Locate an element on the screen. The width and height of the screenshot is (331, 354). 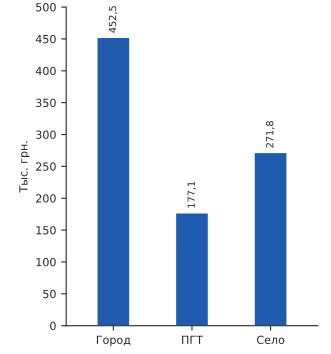
x-tick-label: Город is located at coordinates (113, 341).